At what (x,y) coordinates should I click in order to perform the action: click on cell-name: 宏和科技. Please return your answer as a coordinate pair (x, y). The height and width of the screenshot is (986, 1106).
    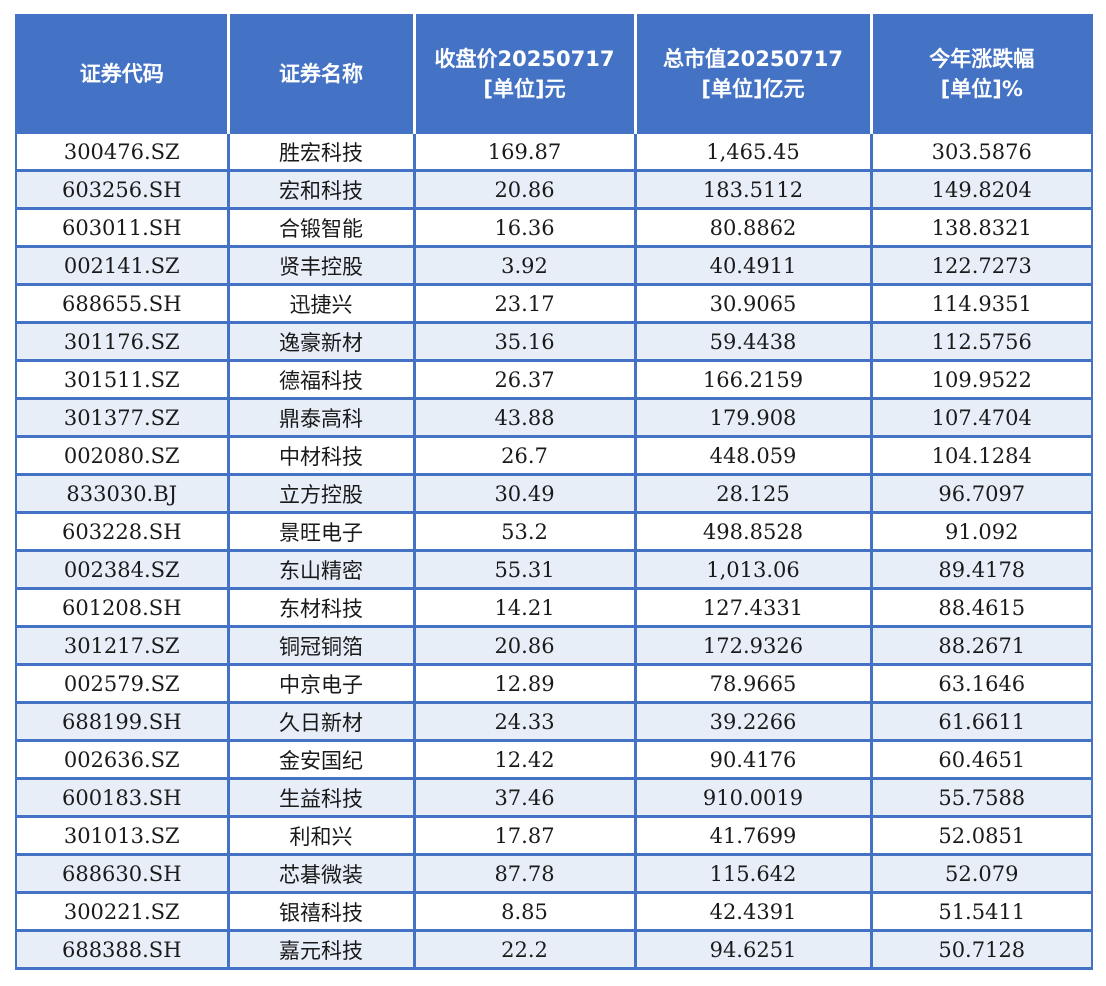
    Looking at the image, I should click on (321, 190).